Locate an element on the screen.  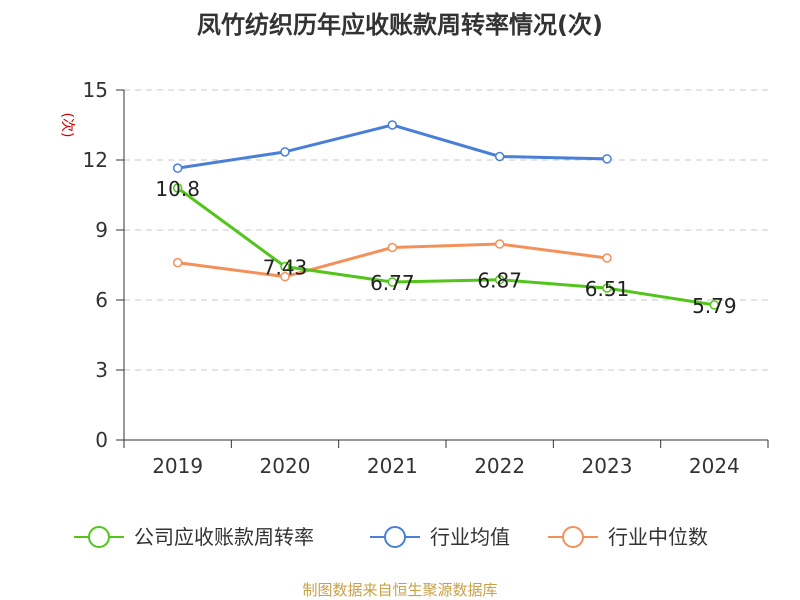
x-tick-label: 2024 is located at coordinates (714, 466).